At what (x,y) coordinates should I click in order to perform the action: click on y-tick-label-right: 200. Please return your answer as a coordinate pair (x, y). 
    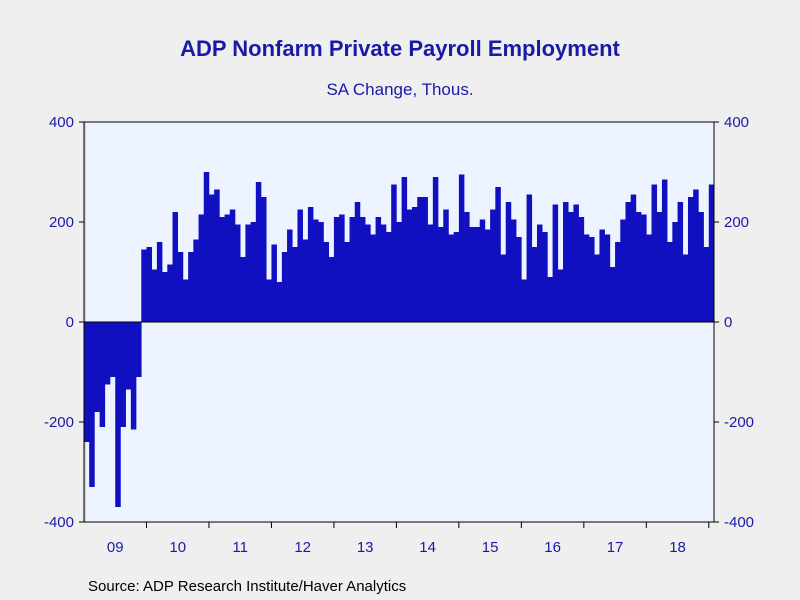
    Looking at the image, I should click on (736, 222).